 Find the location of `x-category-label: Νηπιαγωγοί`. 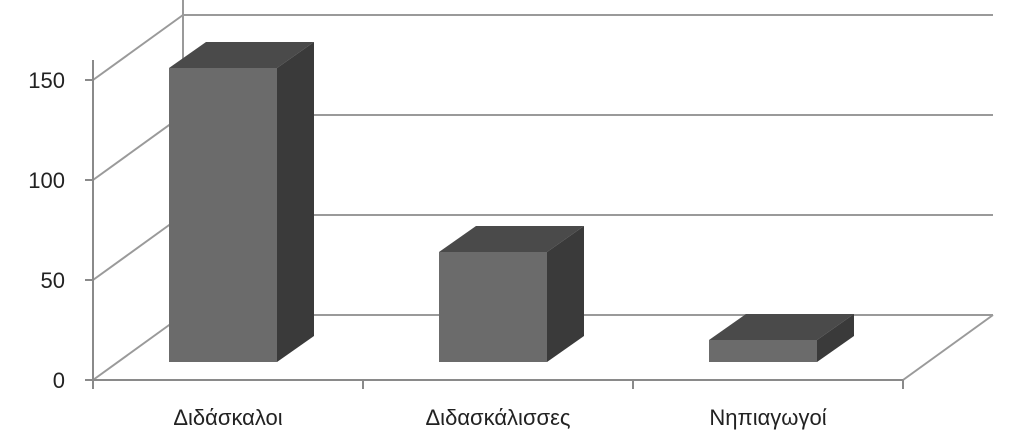

x-category-label: Νηπιαγωγοί is located at coordinates (767, 417).